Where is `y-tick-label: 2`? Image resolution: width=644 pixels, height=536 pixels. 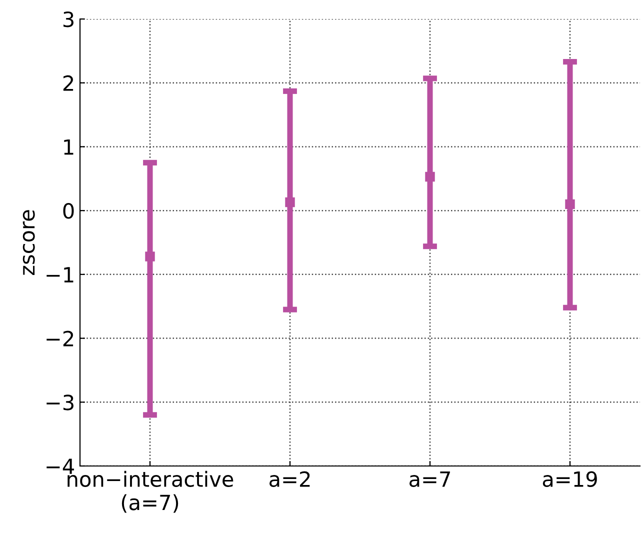 y-tick-label: 2 is located at coordinates (68, 83).